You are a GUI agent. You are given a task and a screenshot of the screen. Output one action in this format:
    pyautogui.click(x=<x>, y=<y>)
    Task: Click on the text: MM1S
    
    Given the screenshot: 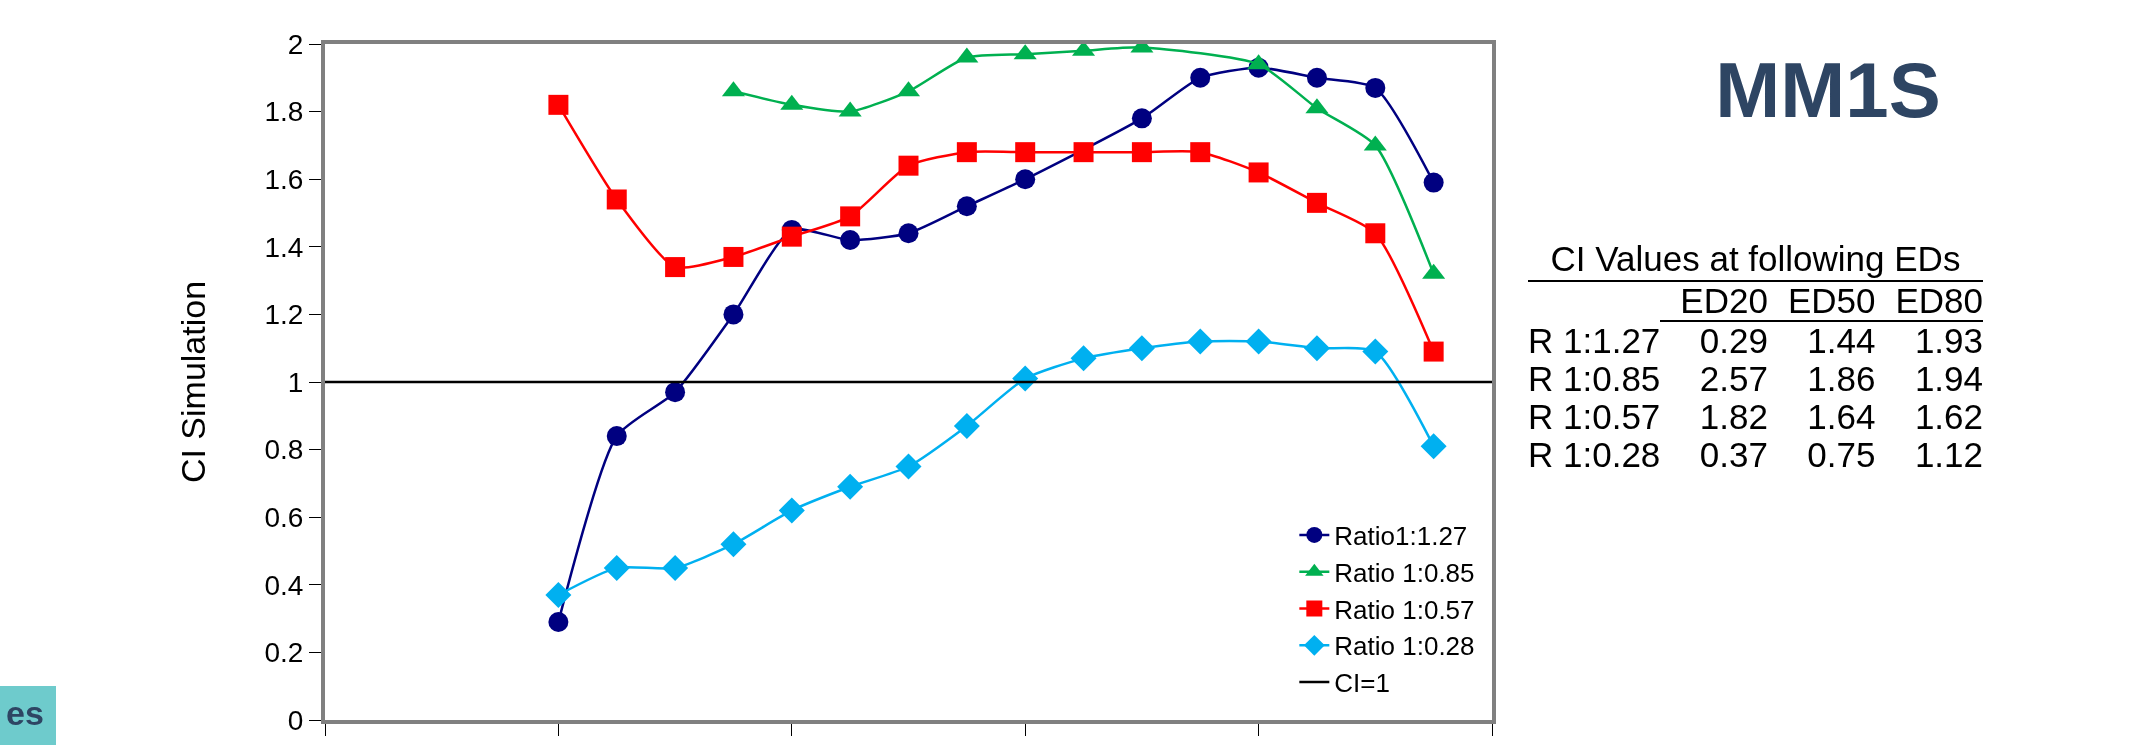 What is the action you would take?
    pyautogui.click(x=1828, y=90)
    